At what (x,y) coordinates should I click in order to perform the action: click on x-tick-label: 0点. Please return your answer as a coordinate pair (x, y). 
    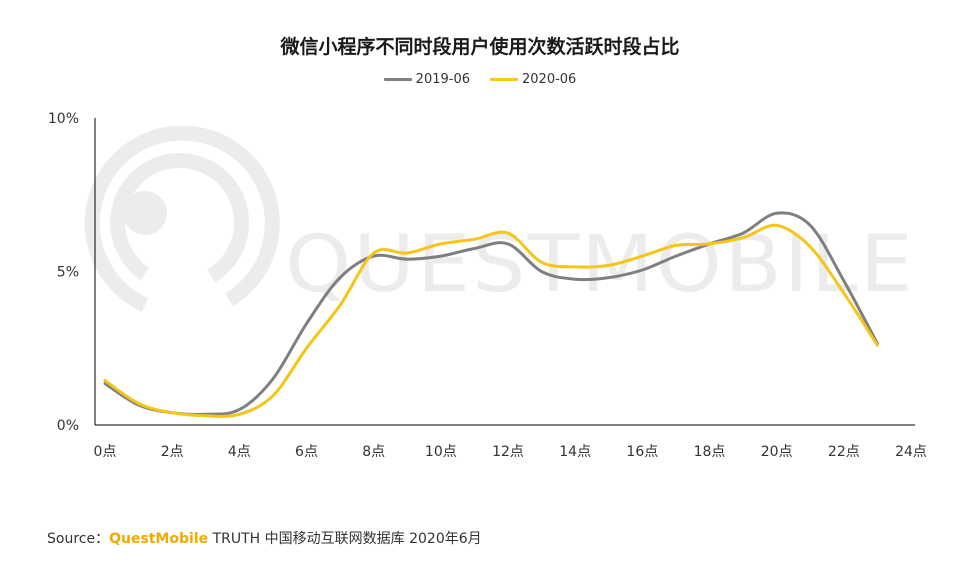
    Looking at the image, I should click on (105, 452).